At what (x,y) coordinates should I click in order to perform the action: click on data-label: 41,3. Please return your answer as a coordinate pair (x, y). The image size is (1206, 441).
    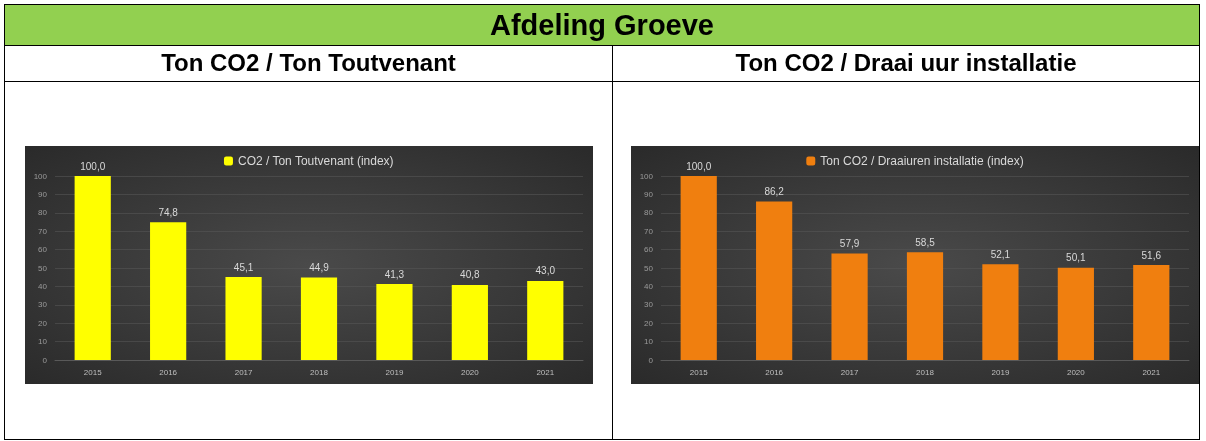
    Looking at the image, I should click on (394, 274).